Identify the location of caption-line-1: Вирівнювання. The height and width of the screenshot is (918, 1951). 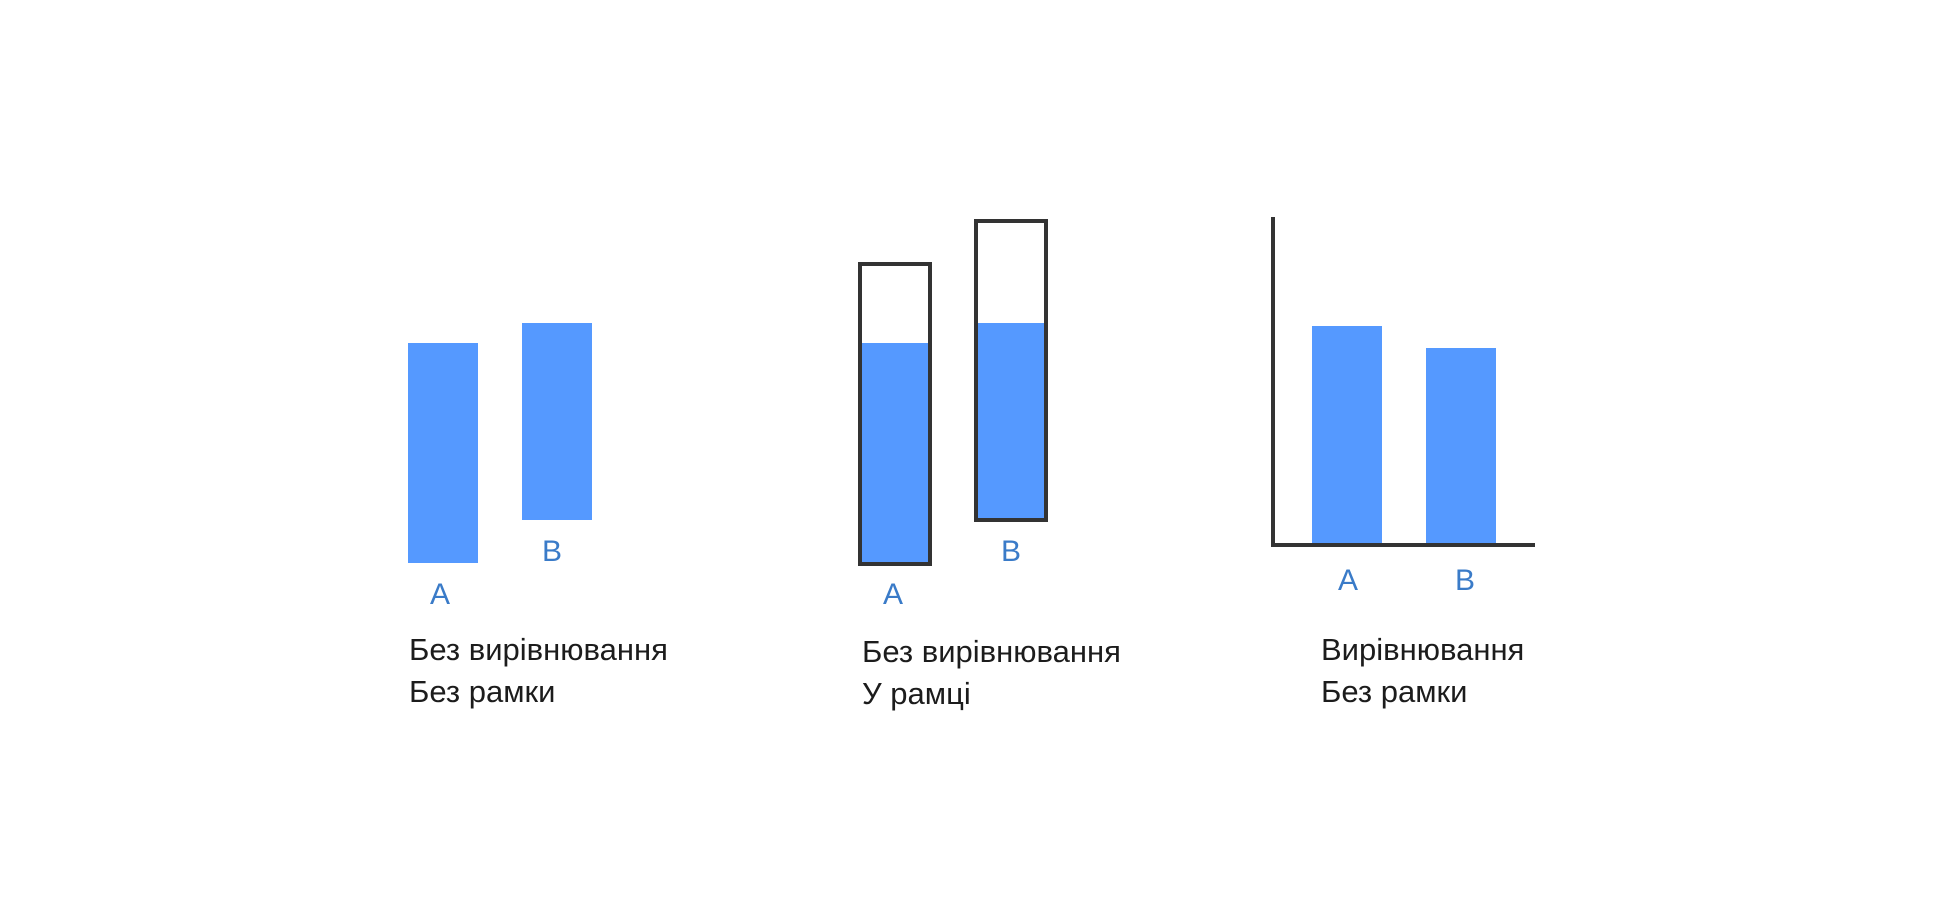
(1423, 649).